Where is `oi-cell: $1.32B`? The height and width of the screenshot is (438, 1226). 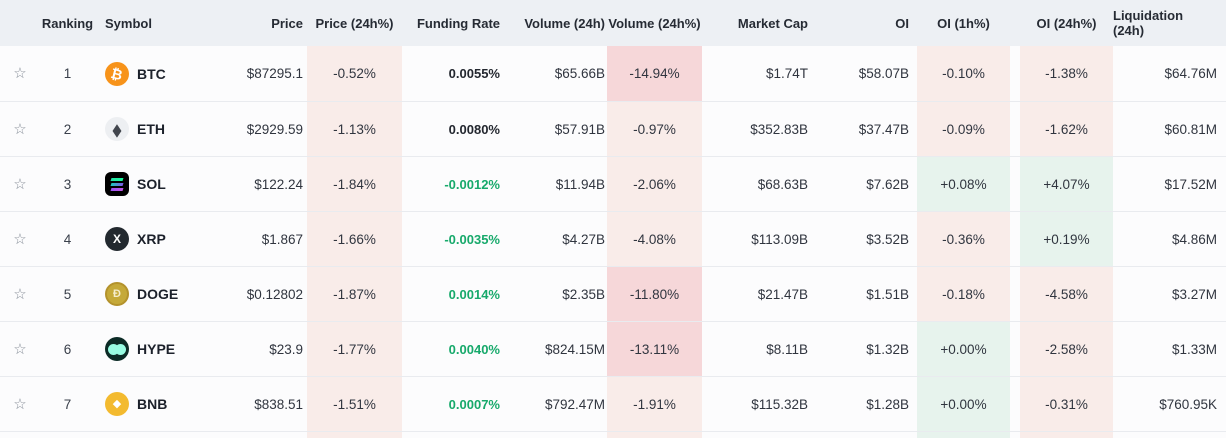
oi-cell: $1.32B is located at coordinates (866, 349).